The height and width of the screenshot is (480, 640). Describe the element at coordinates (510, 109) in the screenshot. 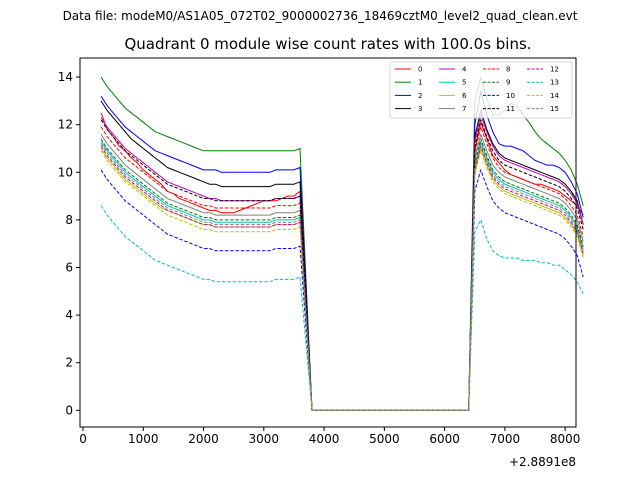

I see `legend-label-11: 11` at that location.